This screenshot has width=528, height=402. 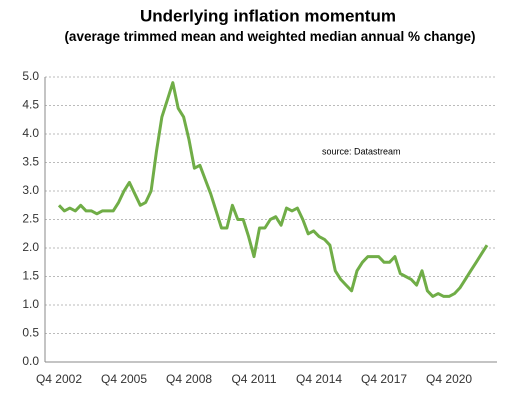 What do you see at coordinates (384, 379) in the screenshot?
I see `x-tick-label: Q4 2017` at bounding box center [384, 379].